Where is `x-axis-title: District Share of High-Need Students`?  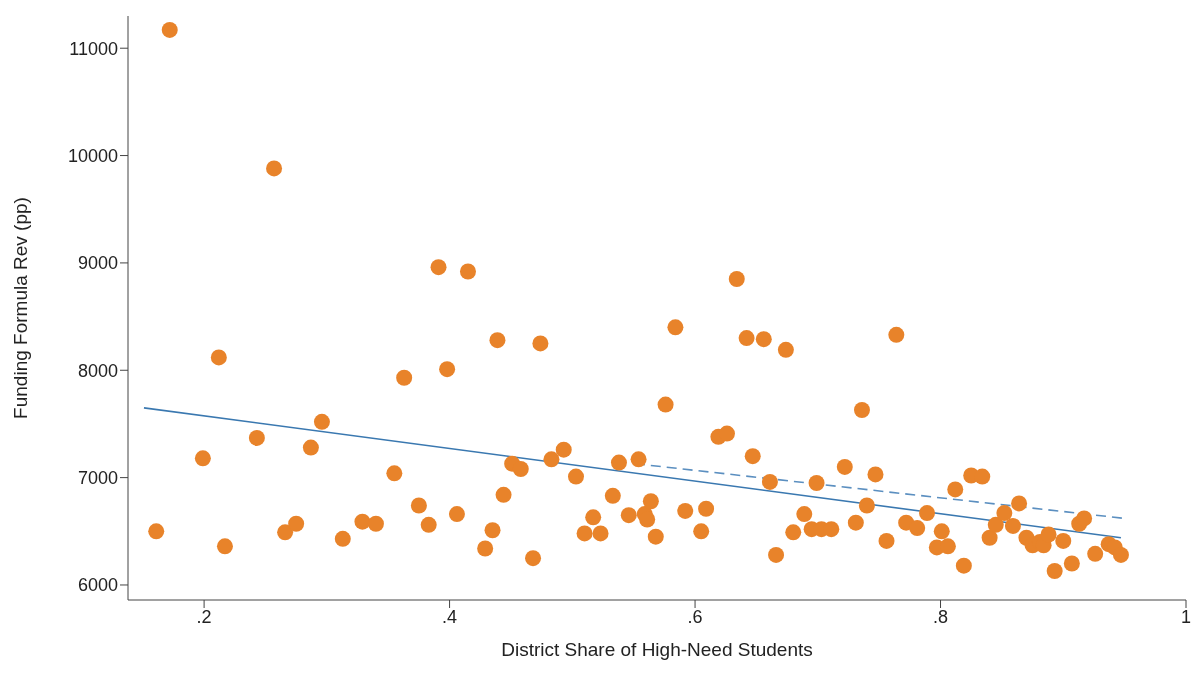
x-axis-title: District Share of High-Need Students is located at coordinates (657, 649).